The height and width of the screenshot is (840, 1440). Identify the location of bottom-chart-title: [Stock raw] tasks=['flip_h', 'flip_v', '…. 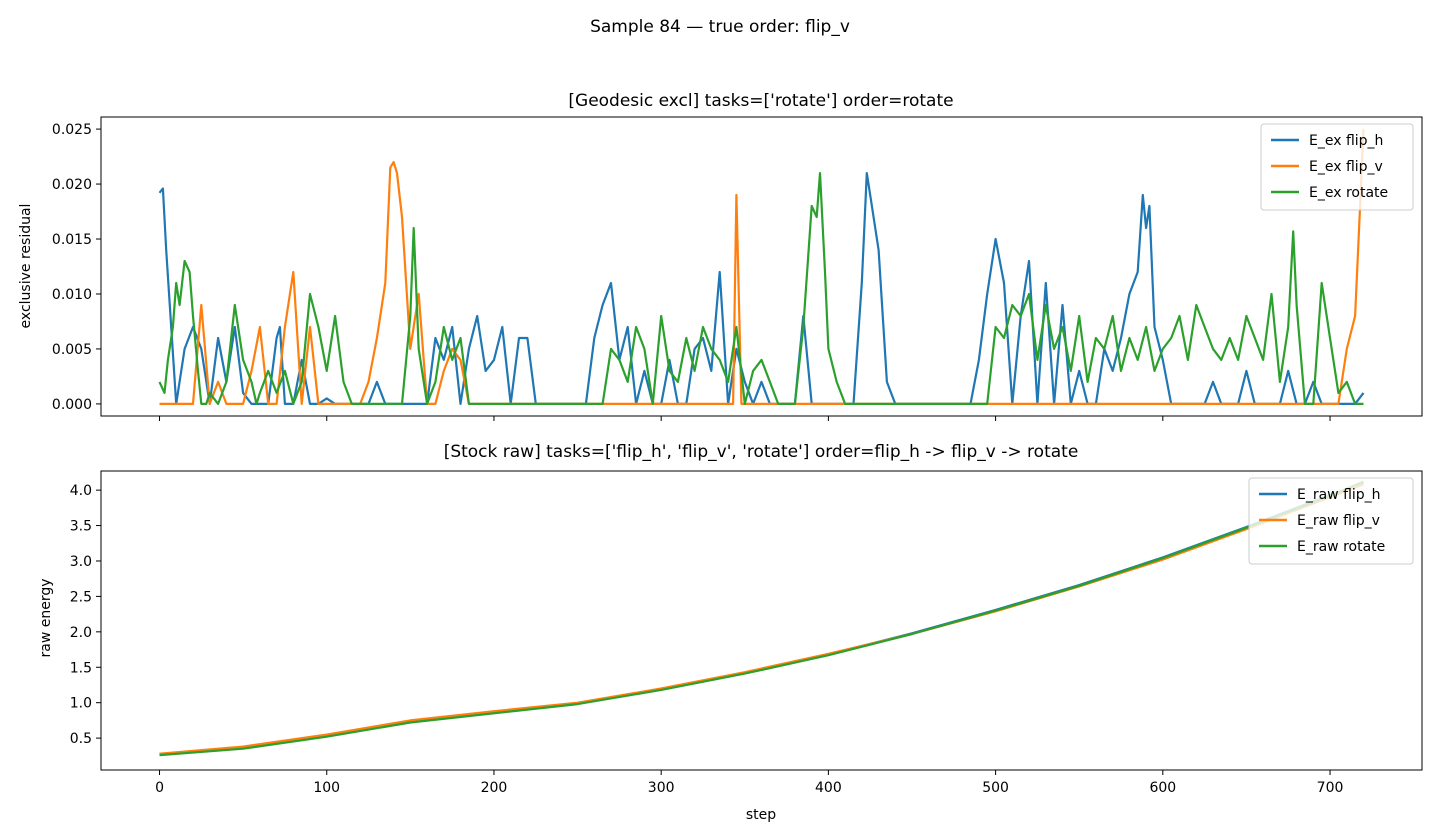
(761, 452).